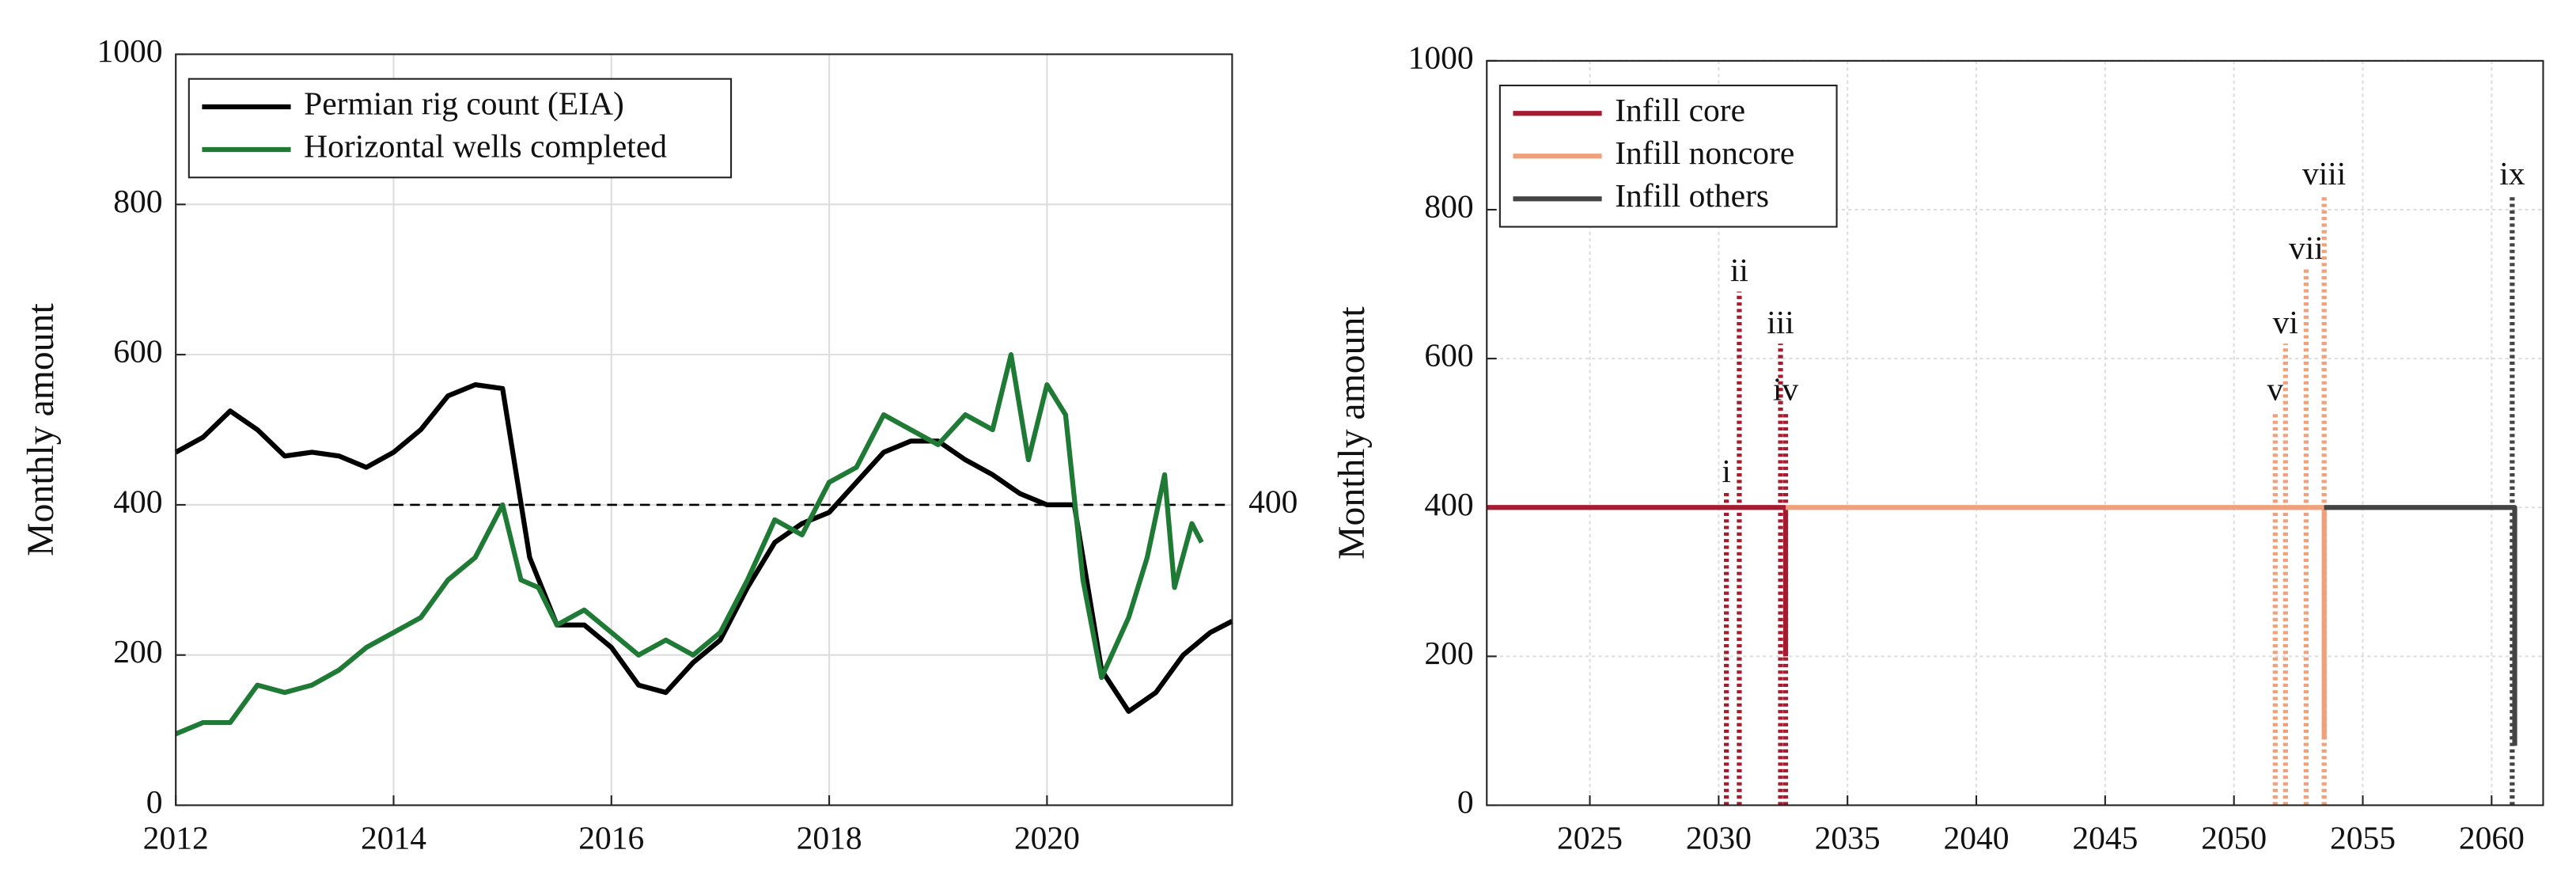 This screenshot has width=2576, height=880. What do you see at coordinates (2512, 173) in the screenshot?
I see `marker-label: ix` at bounding box center [2512, 173].